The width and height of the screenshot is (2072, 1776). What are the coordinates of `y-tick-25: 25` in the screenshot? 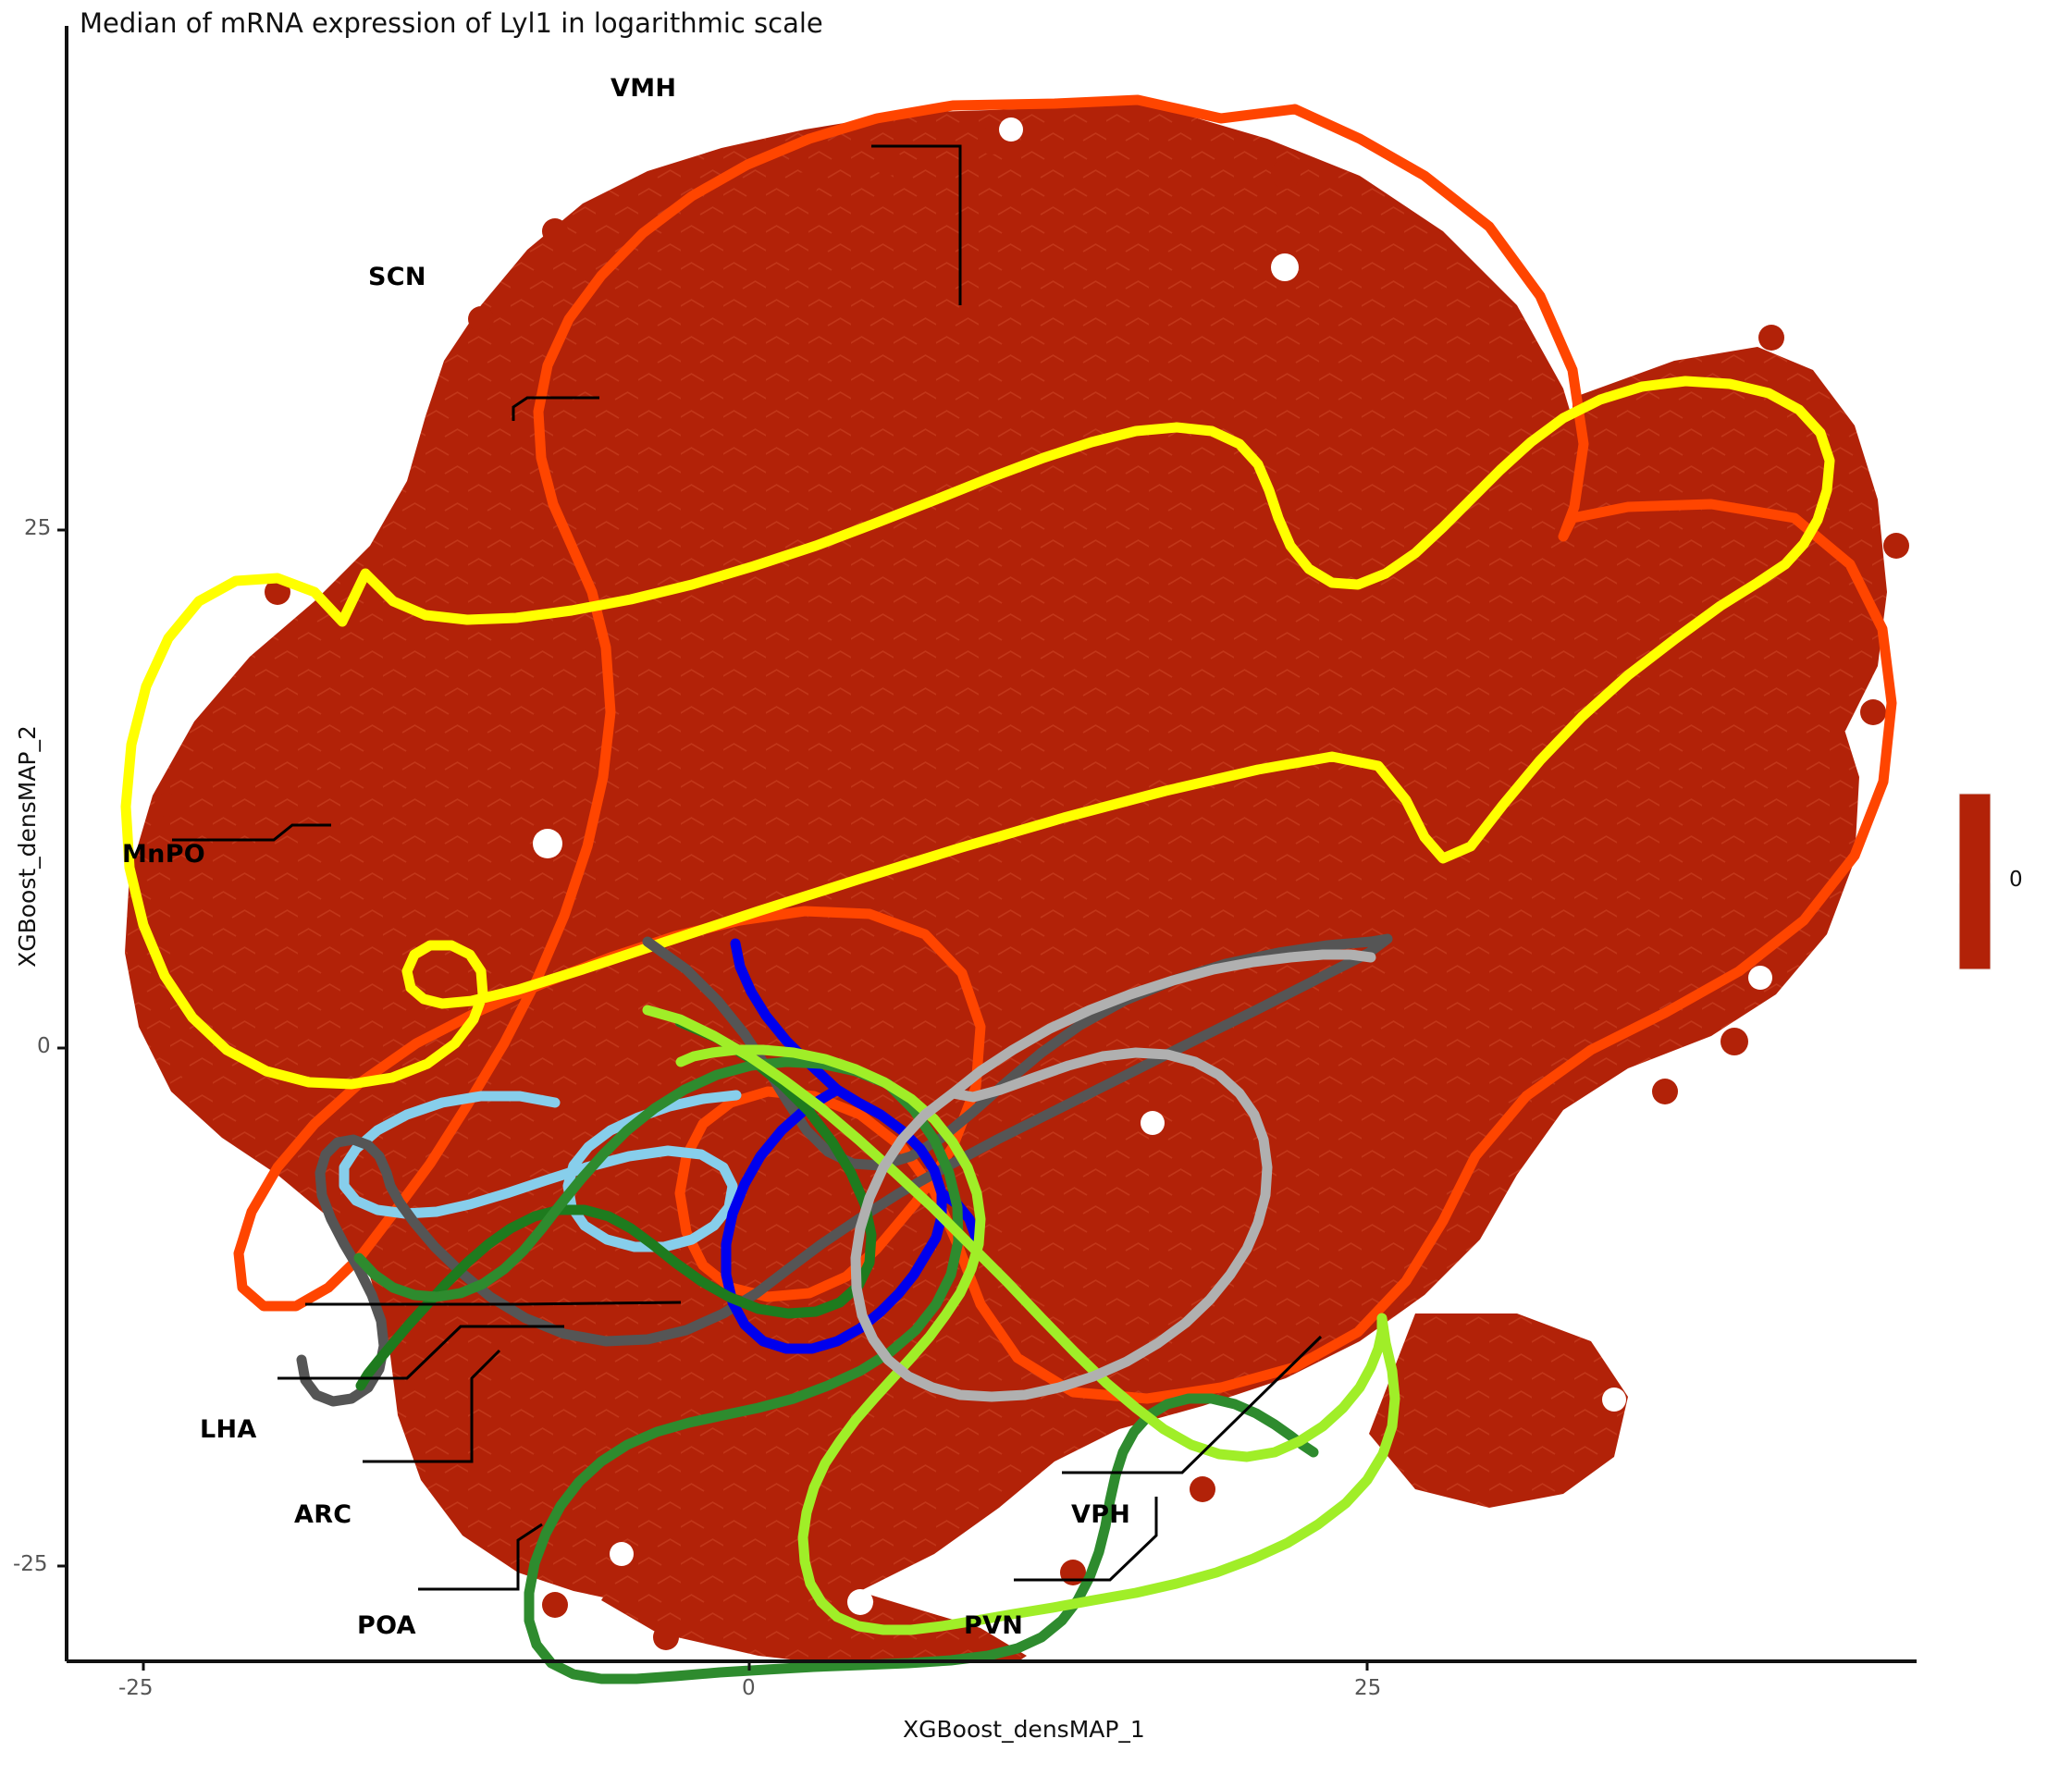 It's located at (38, 528).